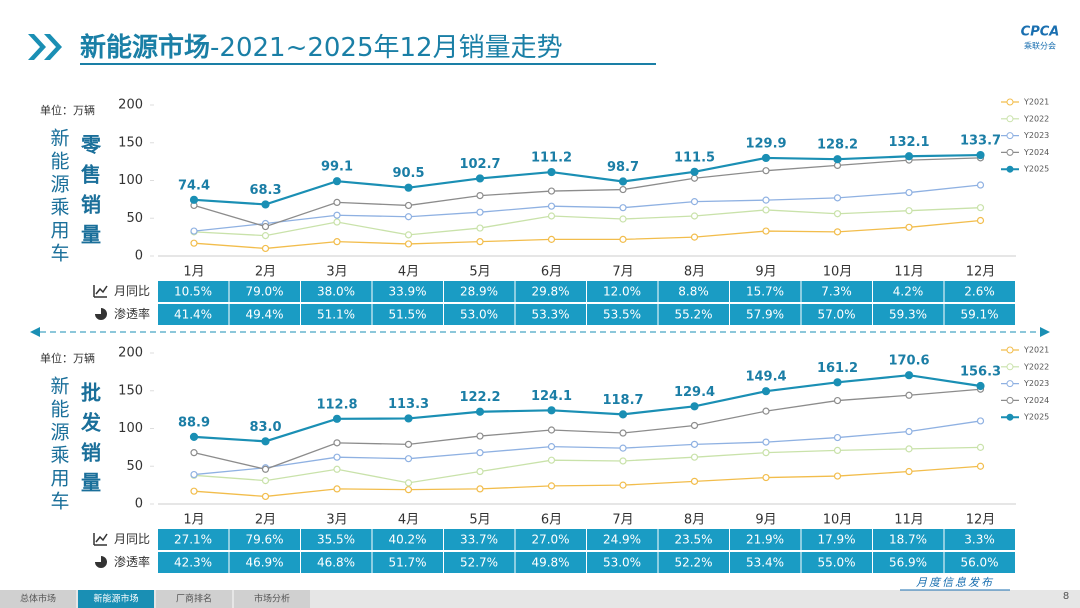 The width and height of the screenshot is (1080, 608). What do you see at coordinates (836, 292) in the screenshot?
I see `cell-text: 7.3%` at bounding box center [836, 292].